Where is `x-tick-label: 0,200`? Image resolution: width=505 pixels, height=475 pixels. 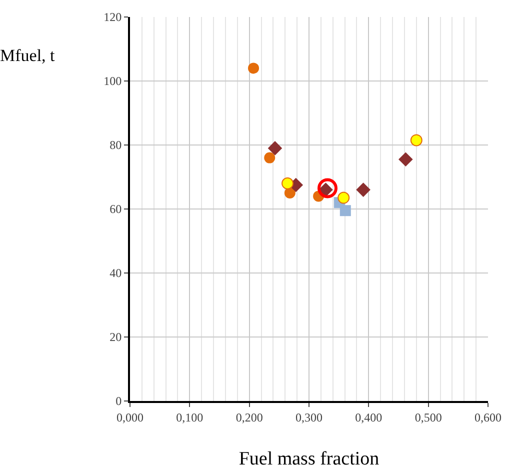 x-tick-label: 0,200 is located at coordinates (249, 417).